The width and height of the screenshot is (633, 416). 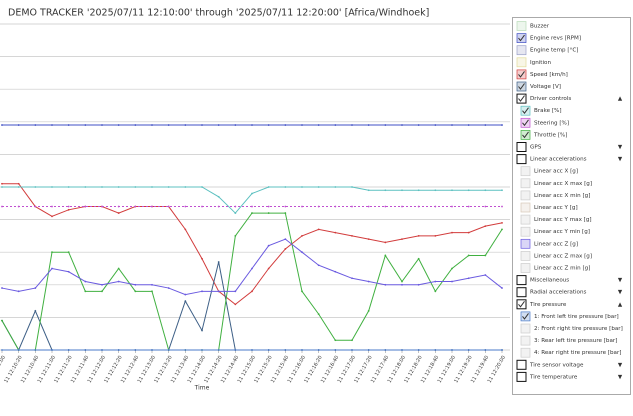 What do you see at coordinates (577, 353) in the screenshot?
I see `legend-label: 4: Rear right tire pressure [bar]` at bounding box center [577, 353].